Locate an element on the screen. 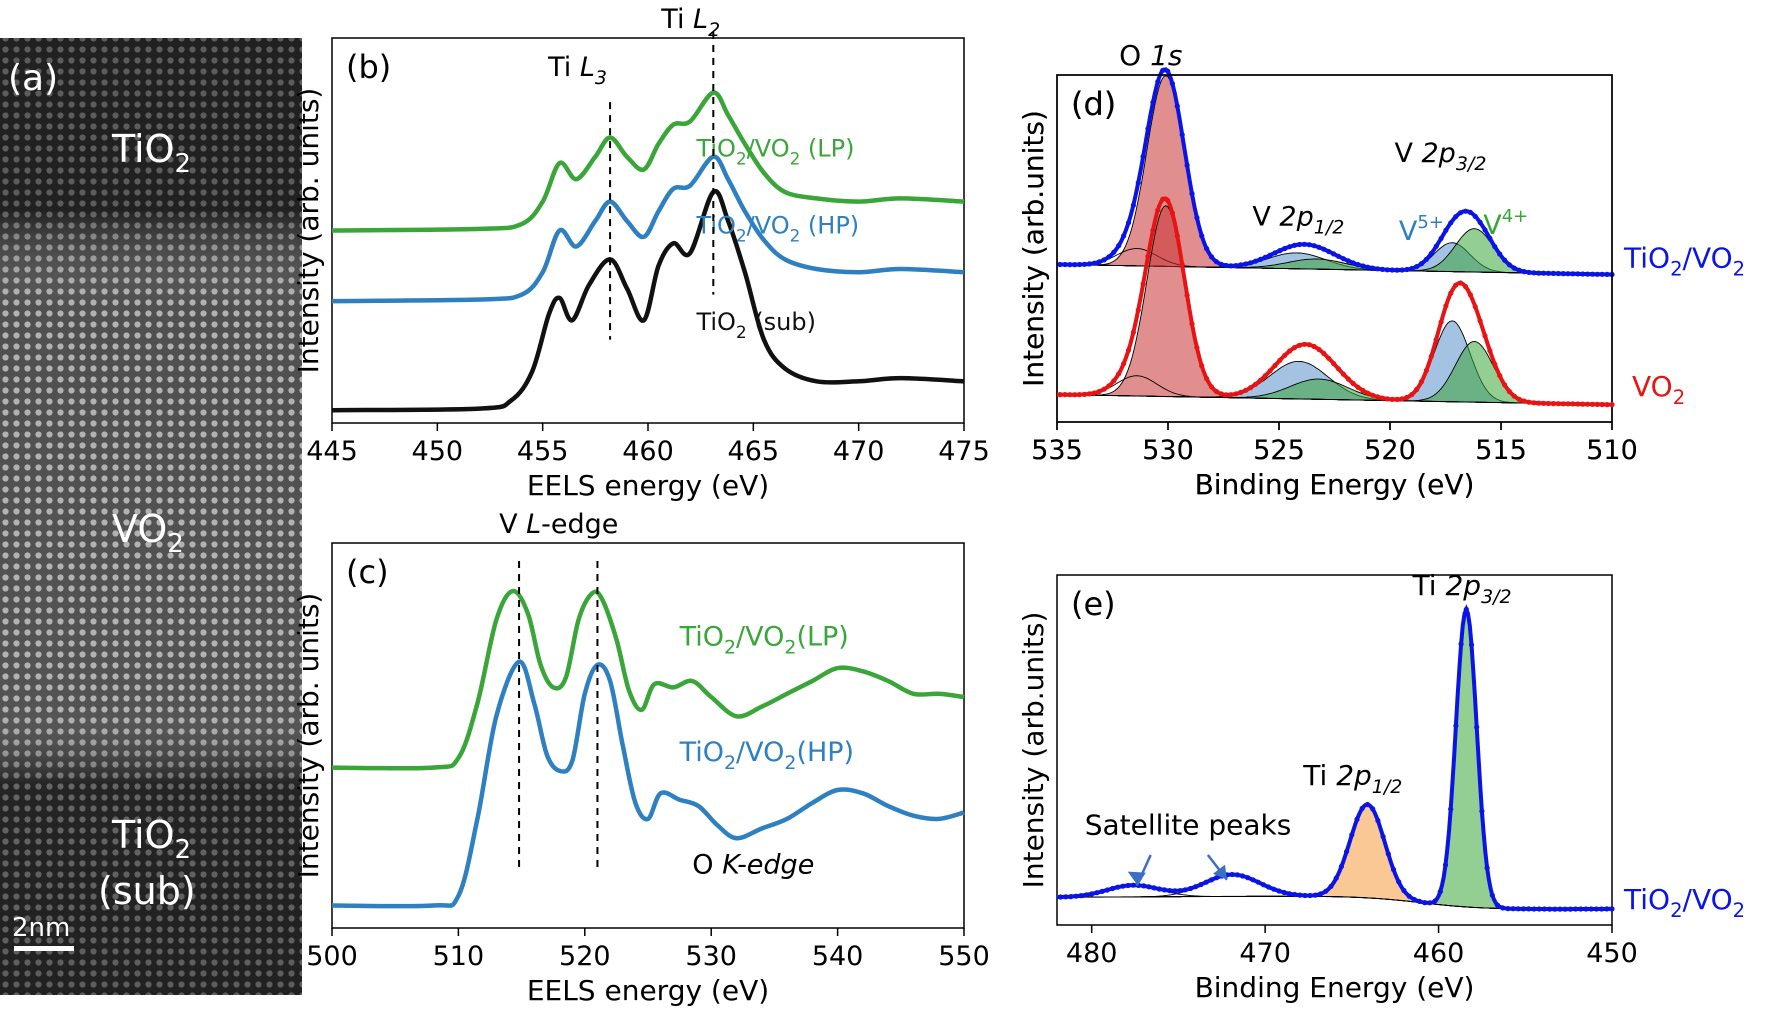 The width and height of the screenshot is (1771, 1033). b-annot-ti-l3-a: Ti is located at coordinates (563, 67).